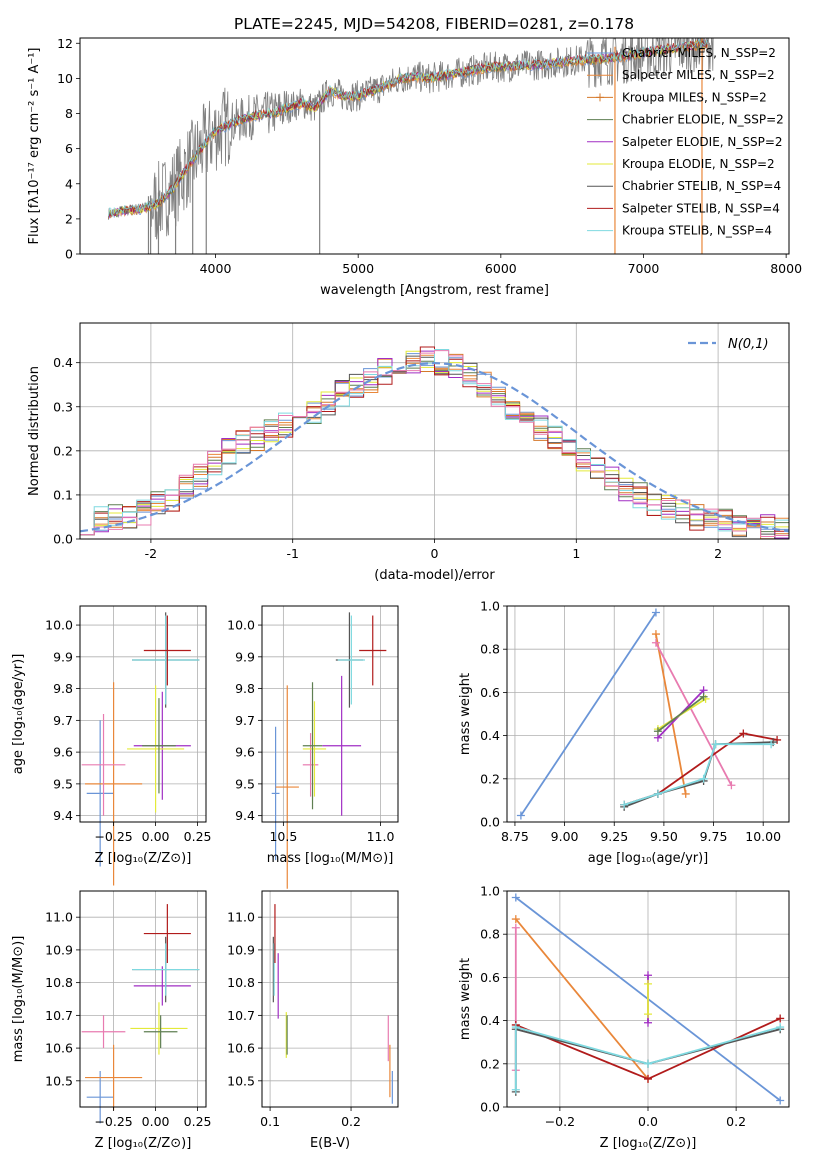 The image size is (819, 1170). What do you see at coordinates (151, 553) in the screenshot?
I see `x-tick-label: -2` at bounding box center [151, 553].